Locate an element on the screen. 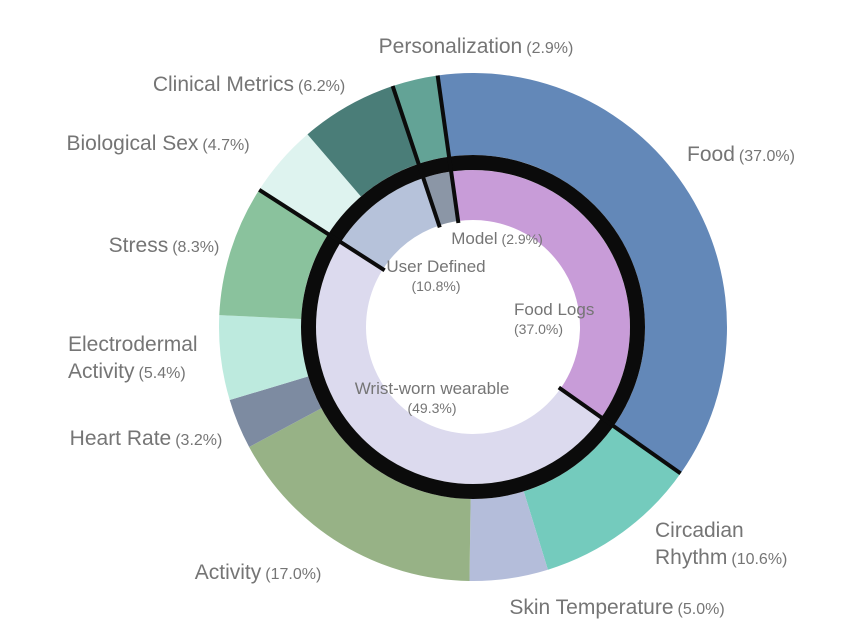 This screenshot has height=638, width=853. label-biological-sex: Biological Sex (4.7%) is located at coordinates (158, 143).